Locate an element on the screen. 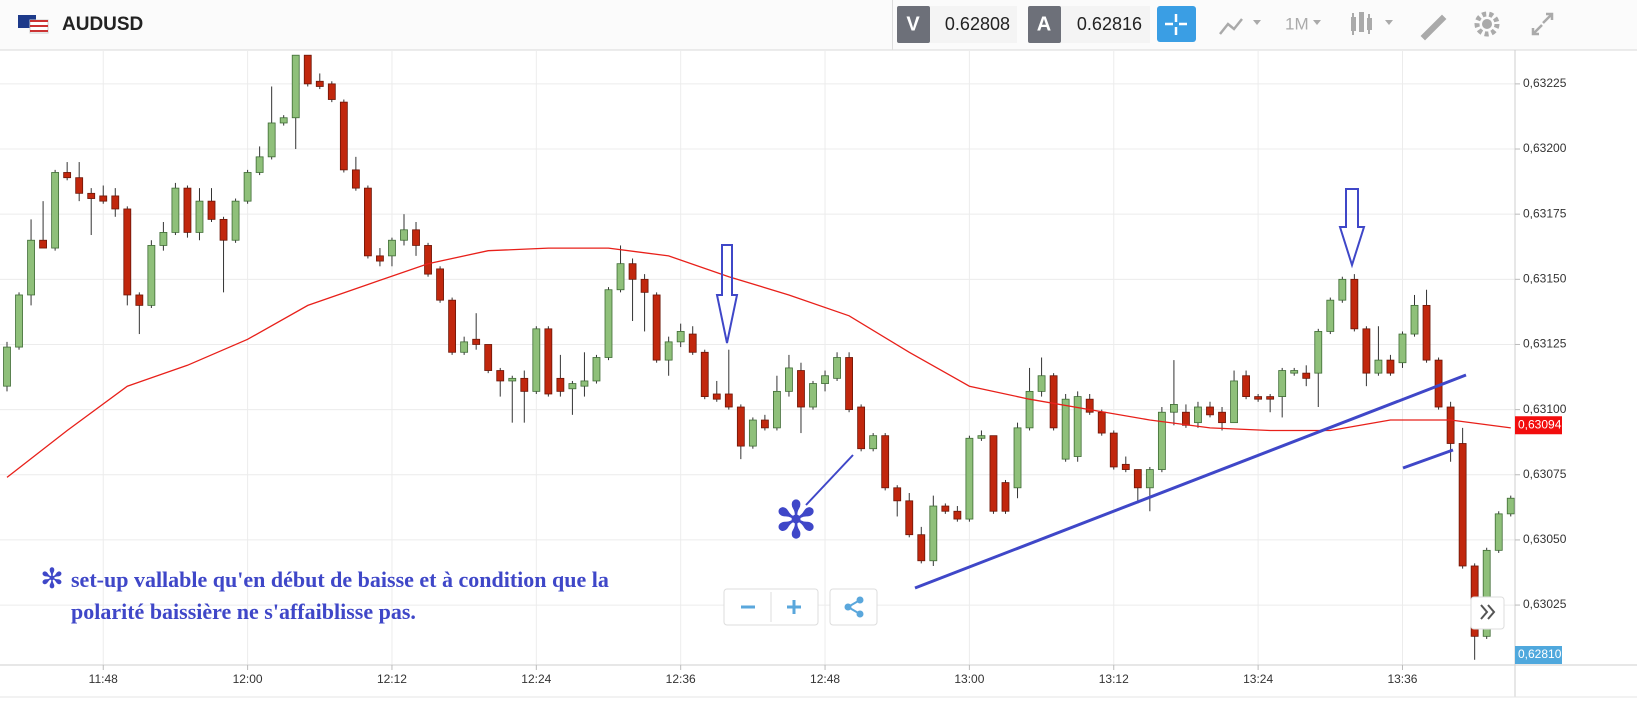  x-tick-label: 12:24 is located at coordinates (536, 679).